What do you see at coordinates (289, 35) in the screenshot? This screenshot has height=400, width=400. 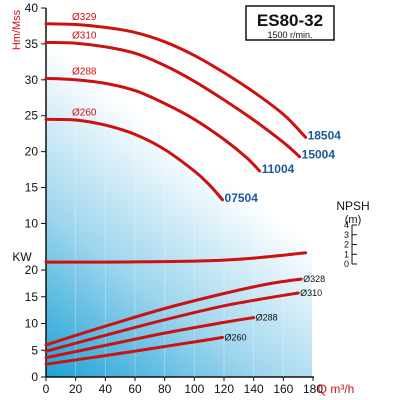 I see `chart-subtitle: 1500 r/min.` at bounding box center [289, 35].